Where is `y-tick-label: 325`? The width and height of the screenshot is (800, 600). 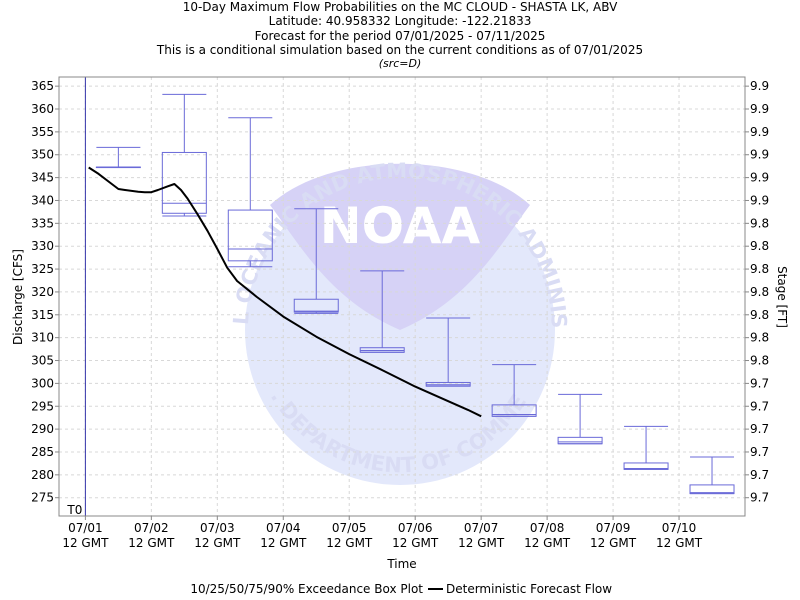 y-tick-label: 325 is located at coordinates (42, 269).